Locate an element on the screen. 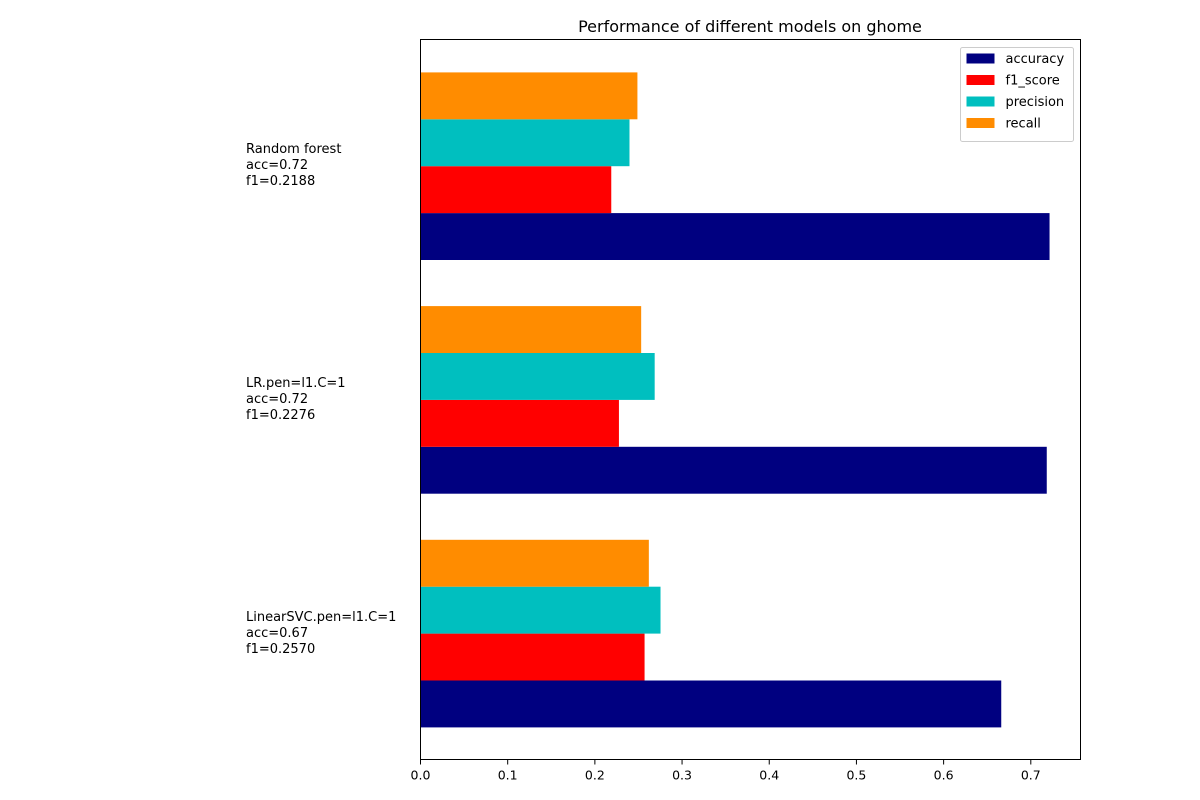 This screenshot has width=1200, height=800. legend-swatch-accuracy is located at coordinates (980, 58).